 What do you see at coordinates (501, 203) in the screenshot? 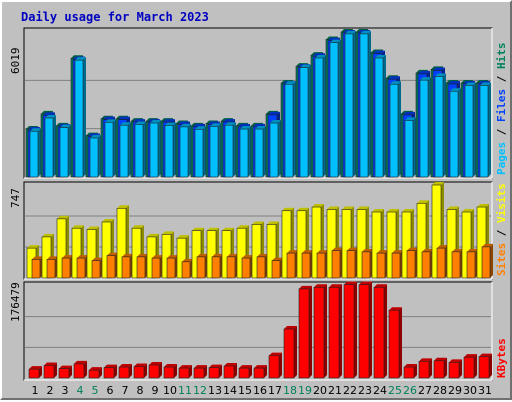
I see `legend-visits: Visits` at bounding box center [501, 203].